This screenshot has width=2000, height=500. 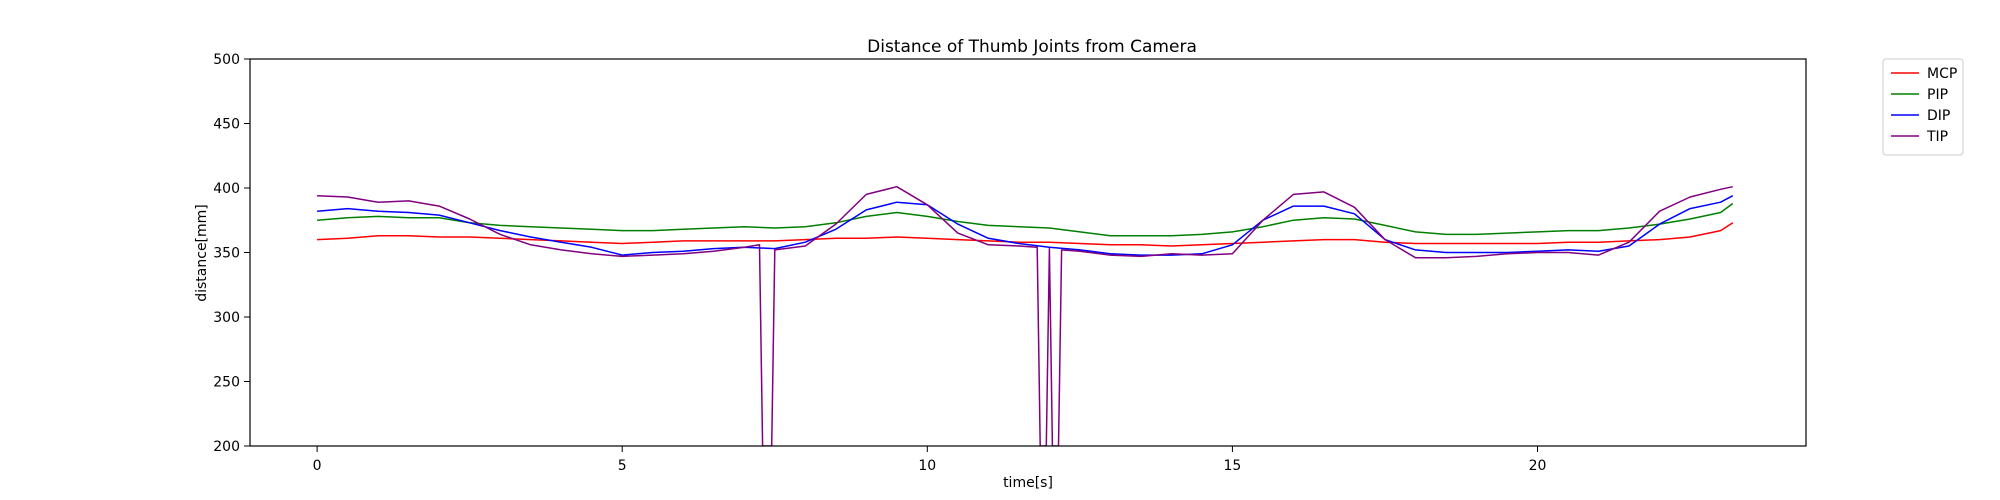 What do you see at coordinates (1937, 137) in the screenshot?
I see `legend-label-tip: TIP` at bounding box center [1937, 137].